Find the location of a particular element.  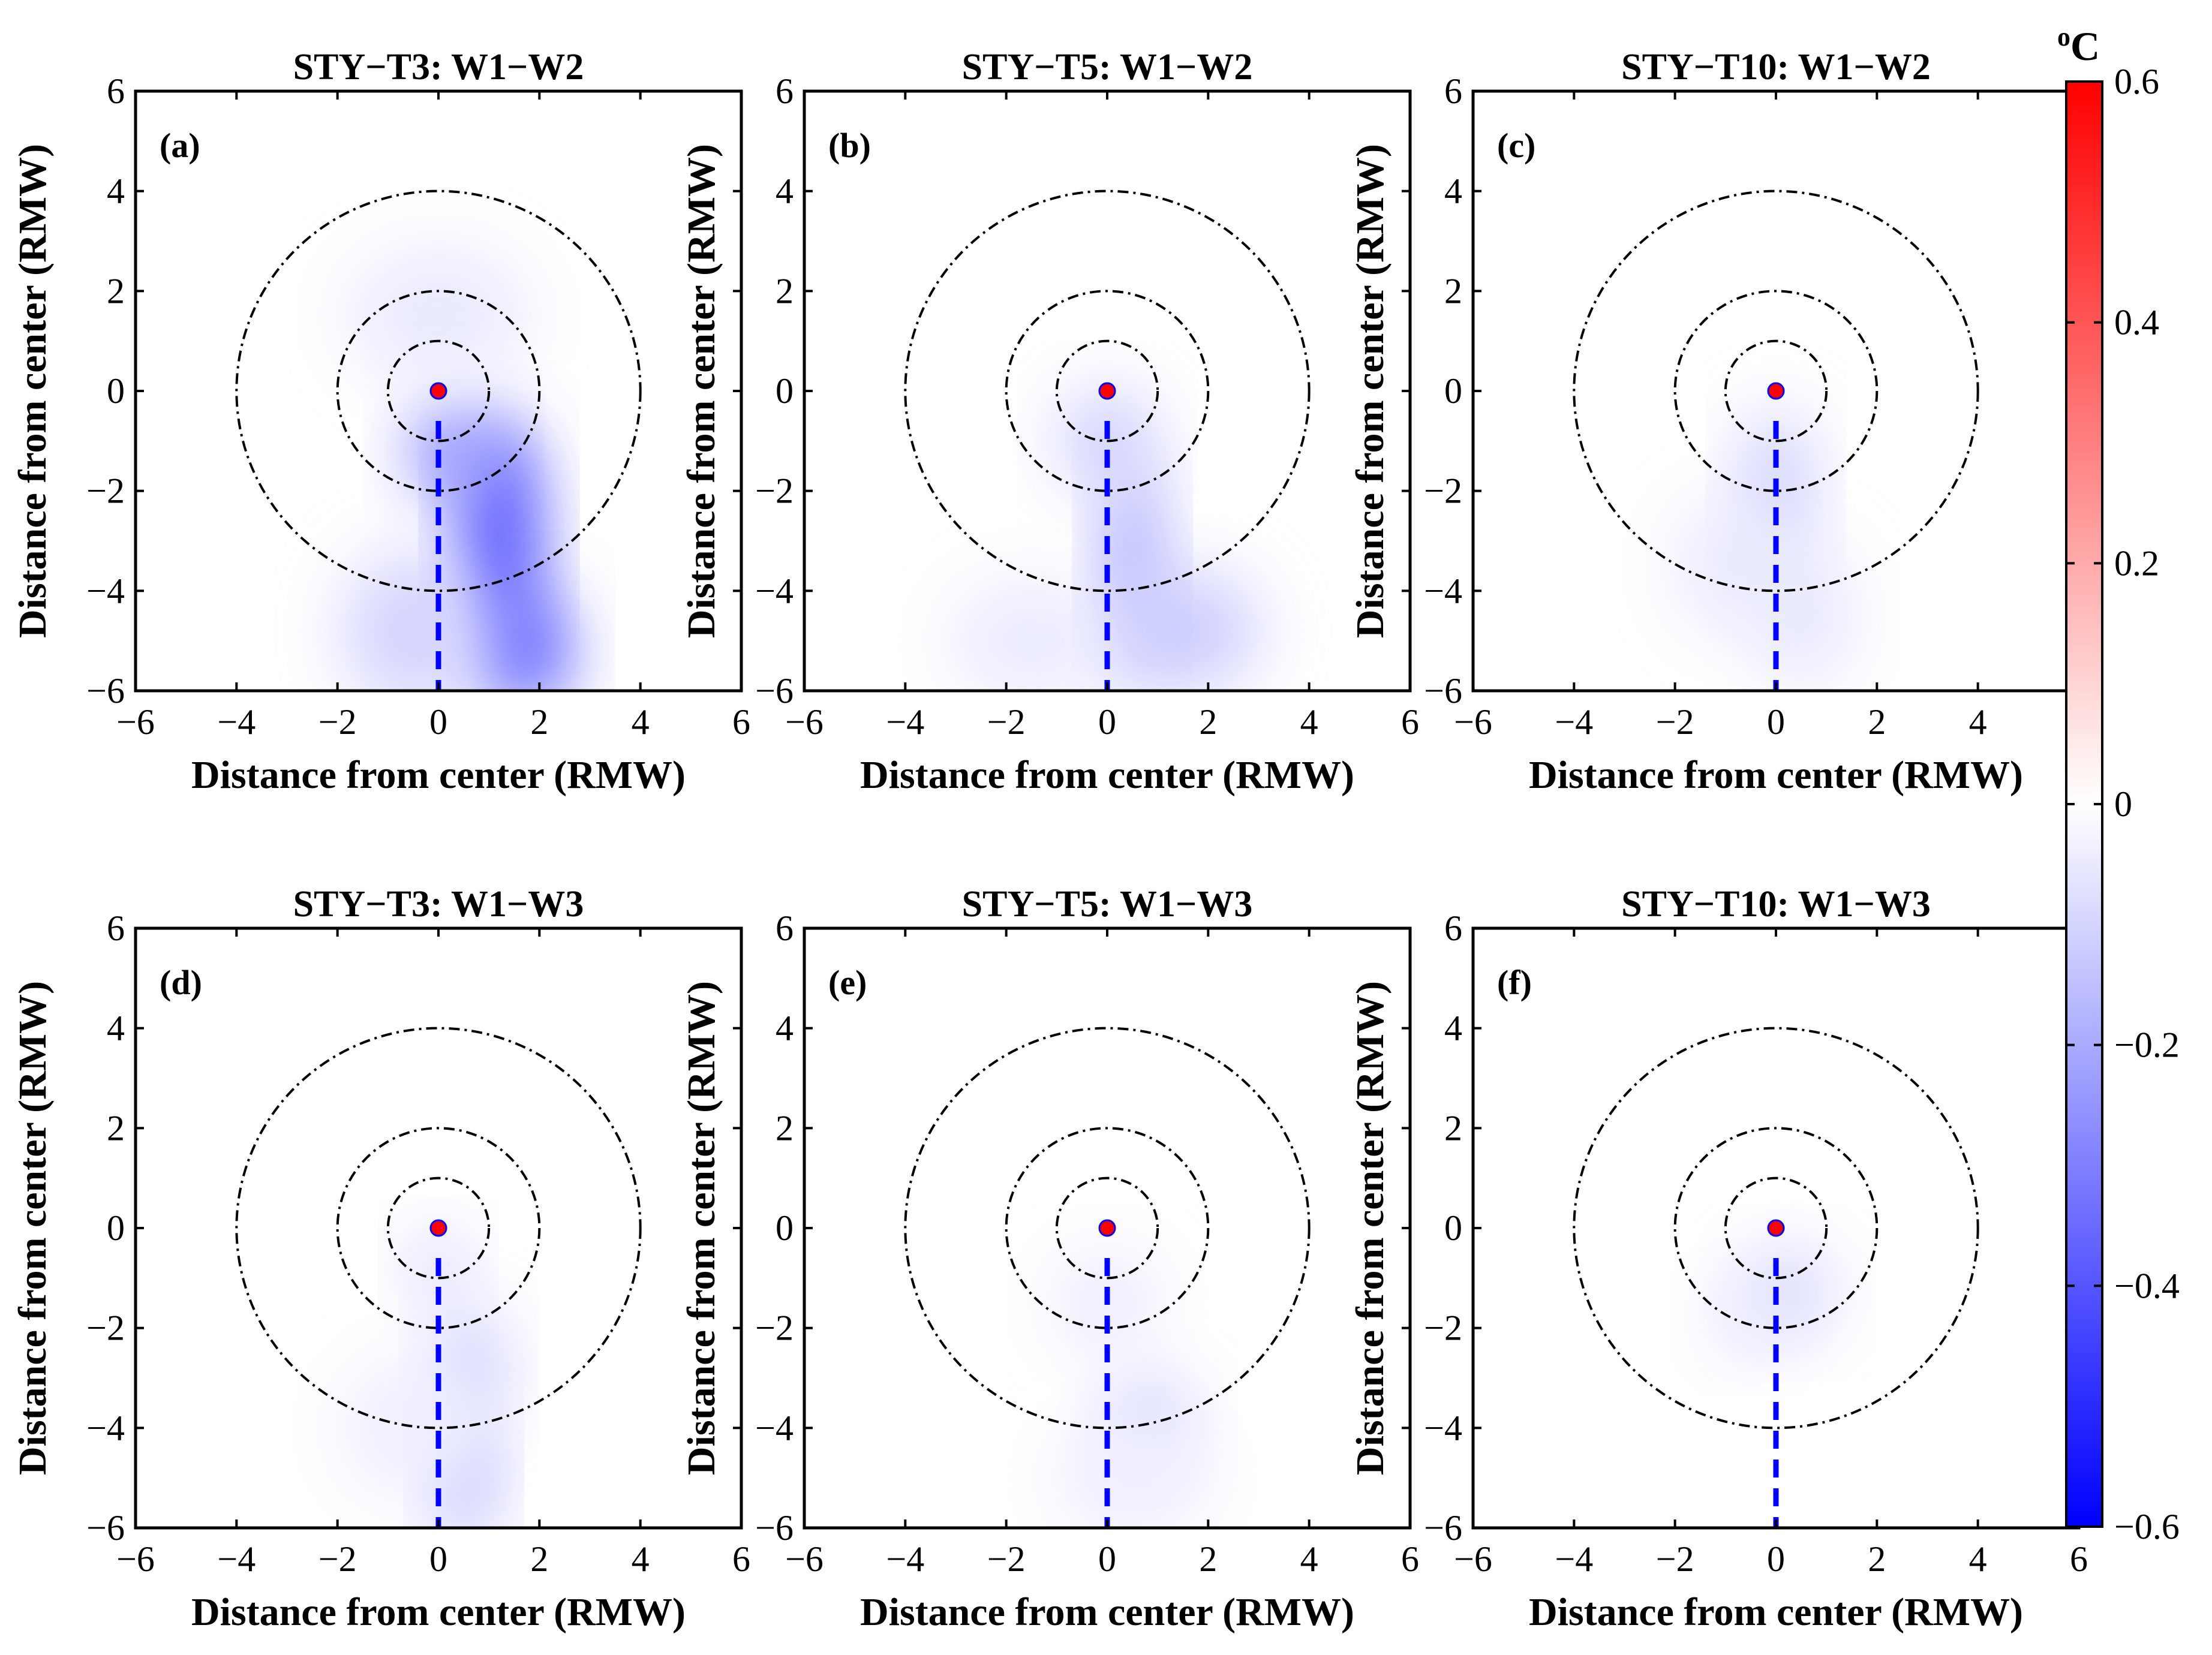

colorbar-tick-label: 0.2 is located at coordinates (2136, 563).